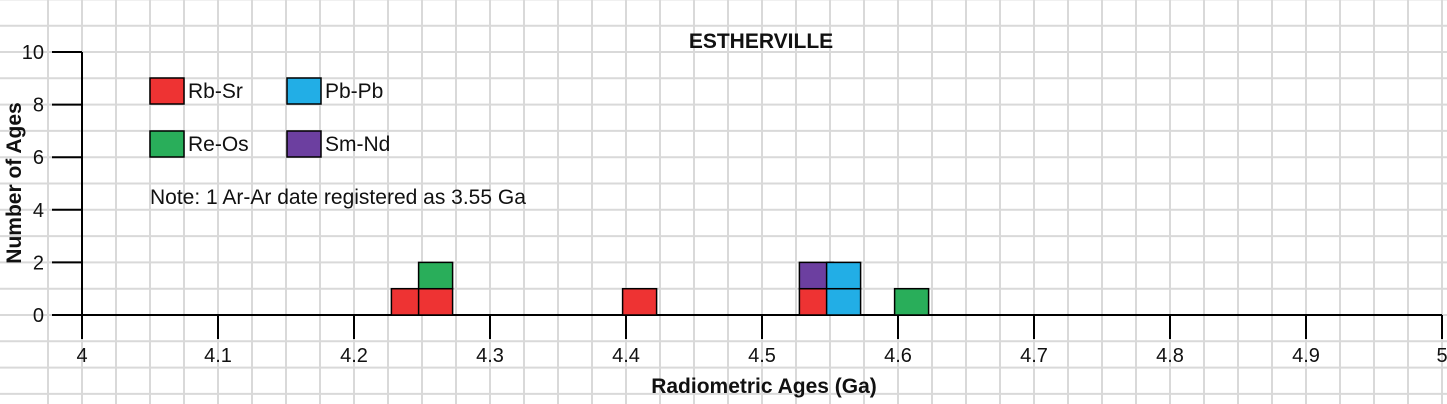 Image resolution: width=1447 pixels, height=404 pixels. Describe the element at coordinates (626, 356) in the screenshot. I see `x-tick-label: 4.4` at that location.